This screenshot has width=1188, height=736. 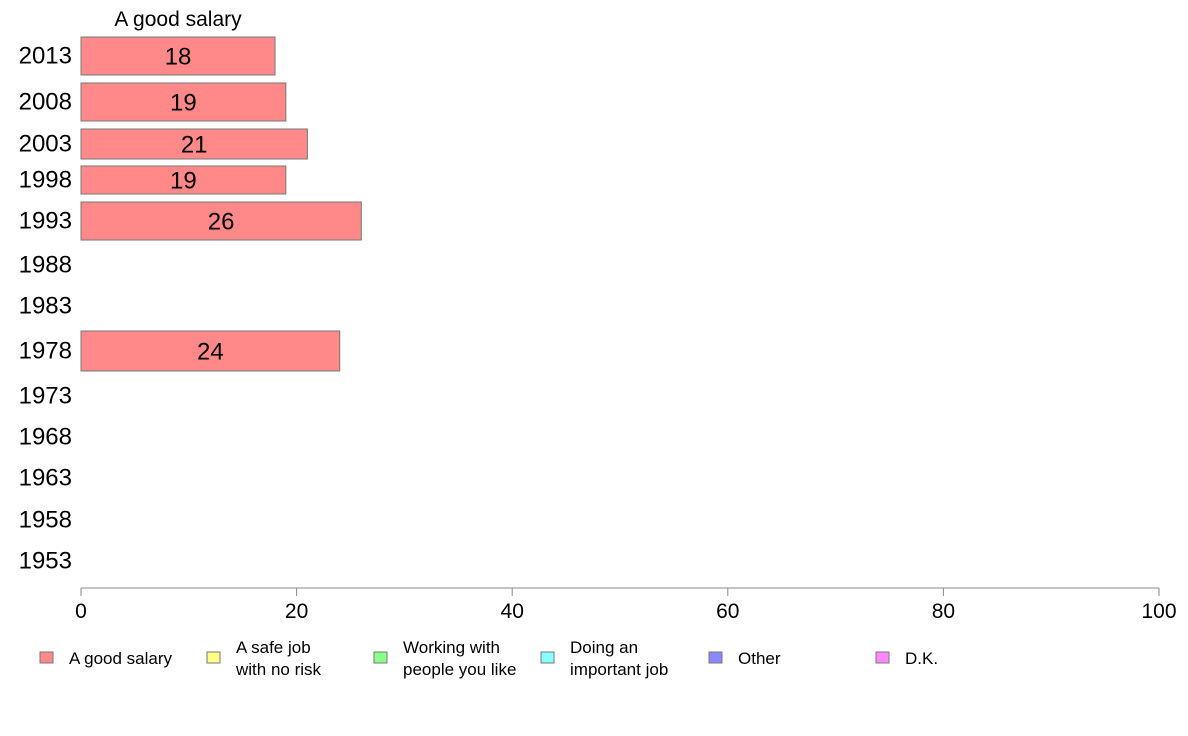 What do you see at coordinates (45, 56) in the screenshot?
I see `year-label-2013: 2013` at bounding box center [45, 56].